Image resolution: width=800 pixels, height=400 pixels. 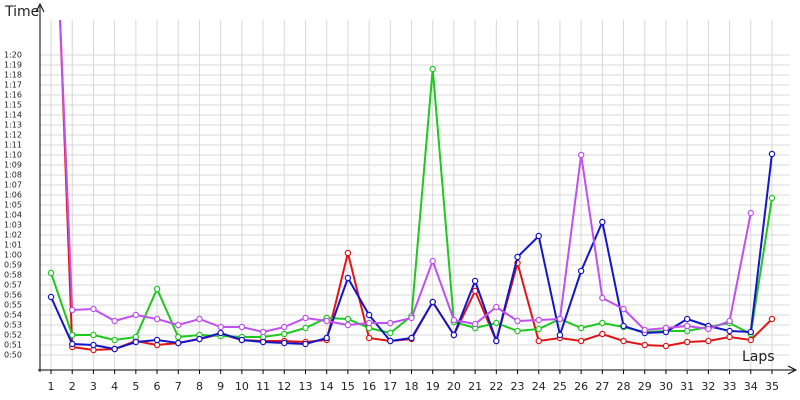 I want to click on x-tick-label: 17, so click(x=390, y=386).